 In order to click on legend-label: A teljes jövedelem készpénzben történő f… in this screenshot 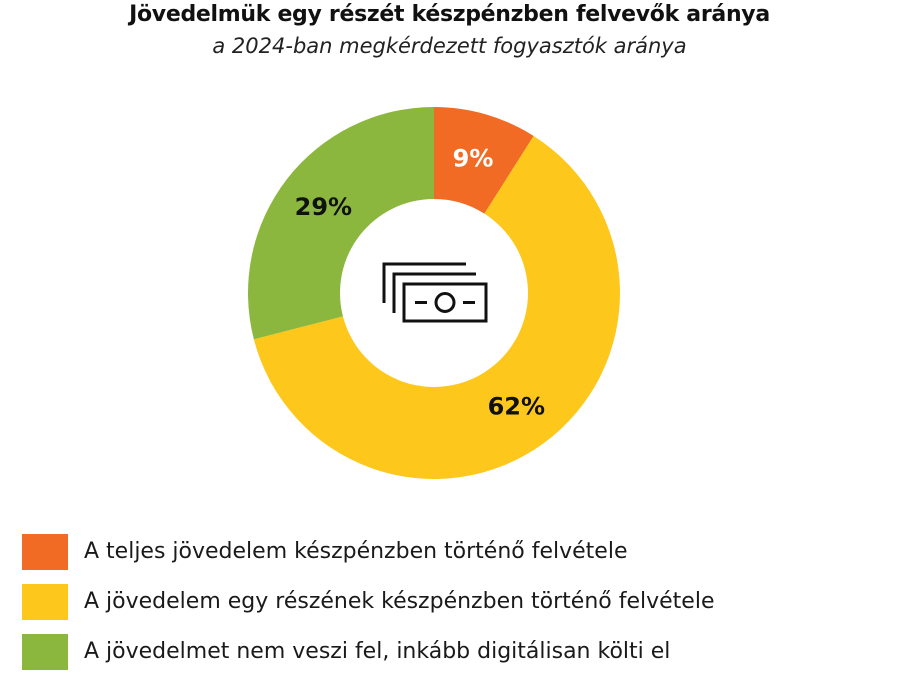, I will do `click(356, 551)`.